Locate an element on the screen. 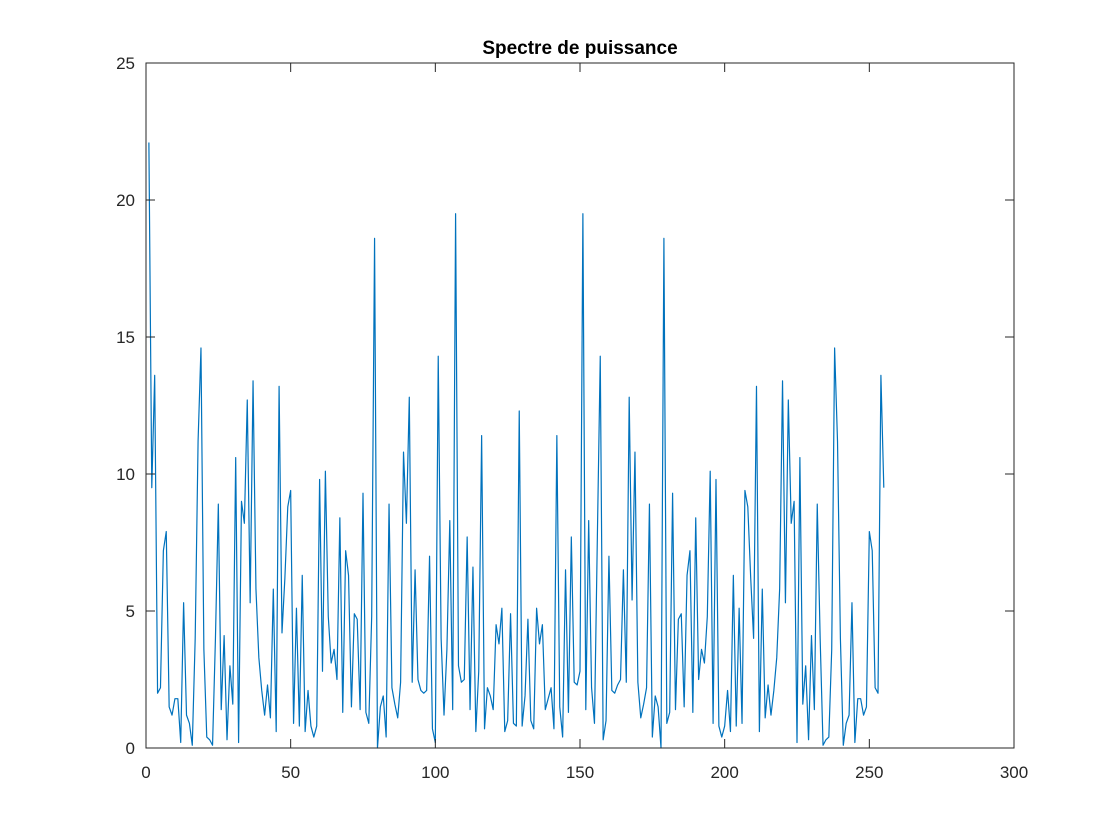 This screenshot has height=840, width=1120. x-tick-label: 150 is located at coordinates (580, 772).